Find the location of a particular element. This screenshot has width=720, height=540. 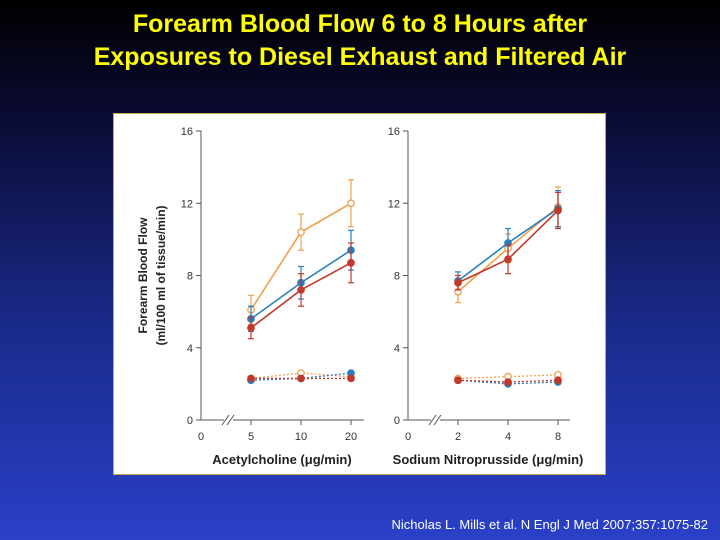

x-axis-label: Sodium Nitroprusside (μg/min) is located at coordinates (488, 459).